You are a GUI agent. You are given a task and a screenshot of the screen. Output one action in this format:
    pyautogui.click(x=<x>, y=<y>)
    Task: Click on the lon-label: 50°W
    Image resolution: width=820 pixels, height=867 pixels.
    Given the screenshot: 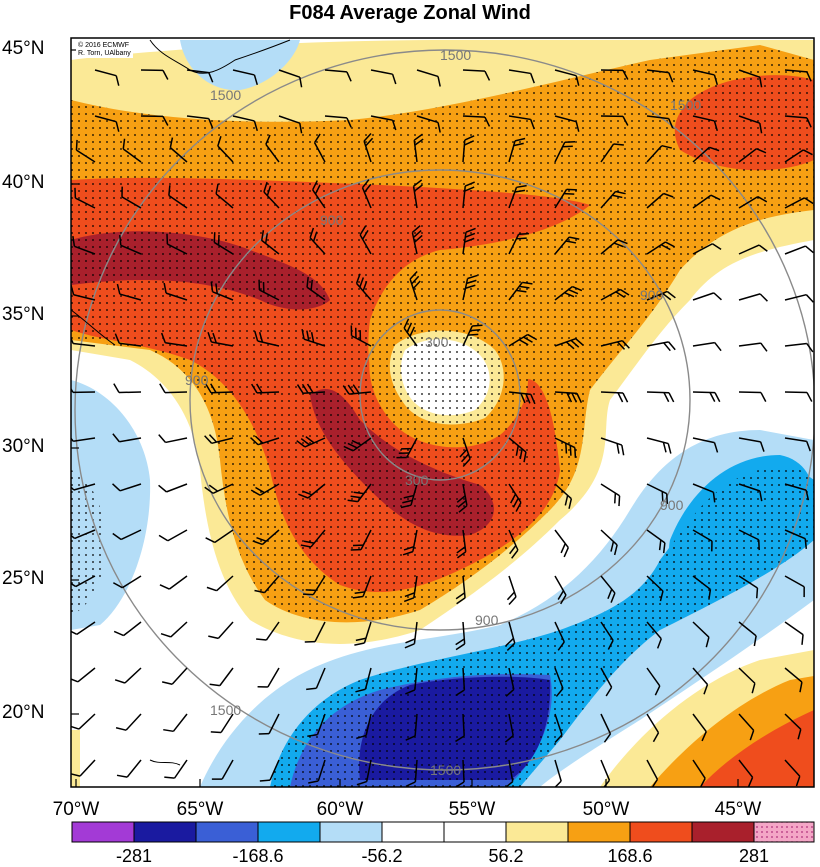 What is the action you would take?
    pyautogui.click(x=606, y=810)
    